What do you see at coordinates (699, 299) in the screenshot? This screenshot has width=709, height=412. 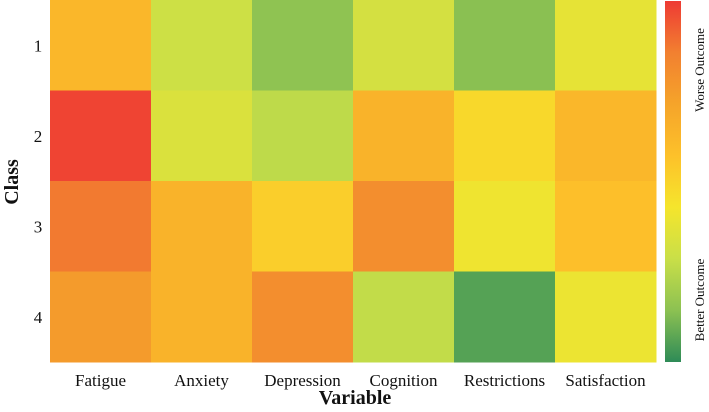 I see `colorbar-low-label: Better Outcome` at bounding box center [699, 299].